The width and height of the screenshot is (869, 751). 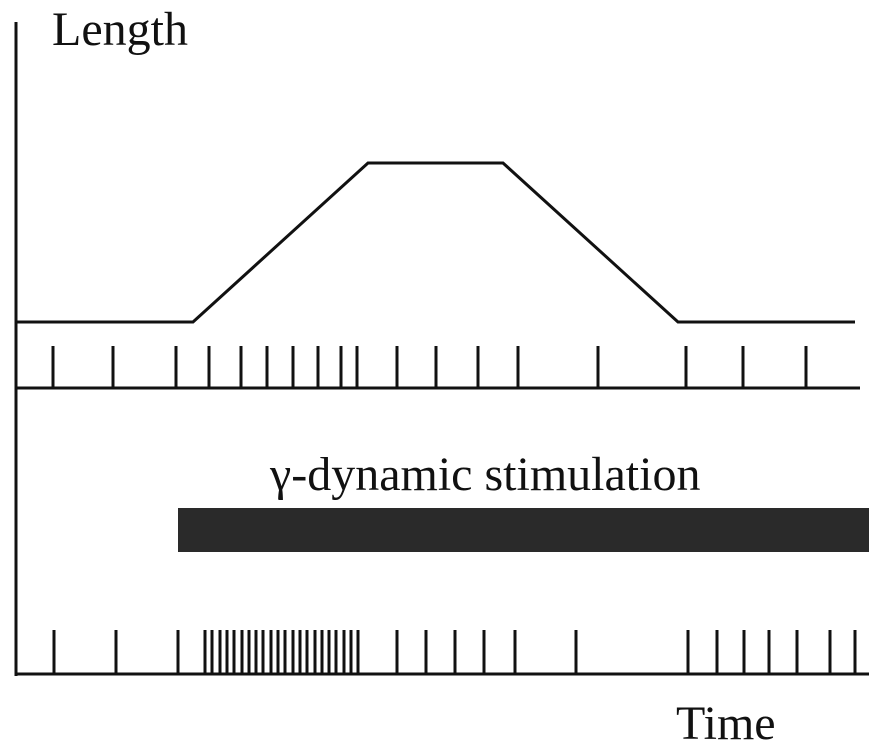 I want to click on stimulation-label: γ-dynamic stimulation, so click(x=485, y=474).